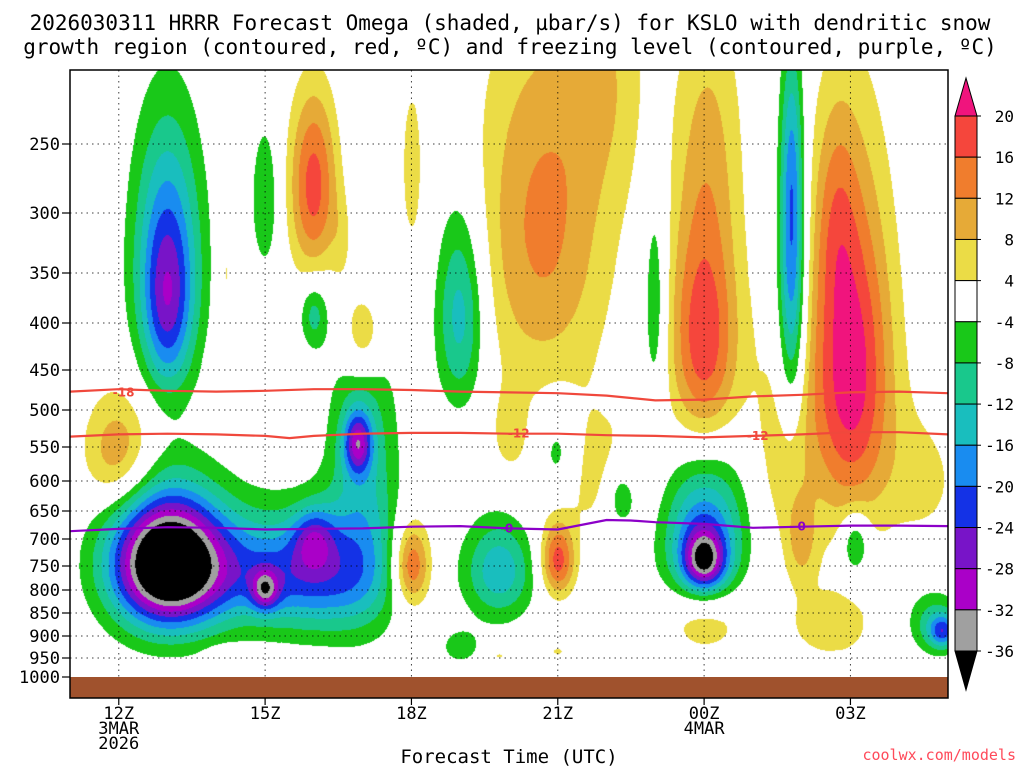 The image size is (1024, 768). I want to click on colorbar-label--12: -12, so click(999, 404).